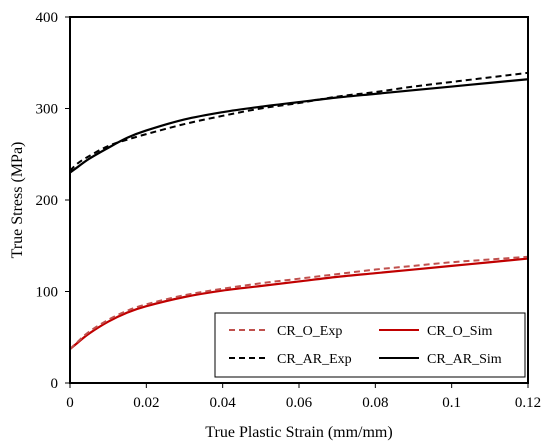  I want to click on legend-box, so click(370, 345).